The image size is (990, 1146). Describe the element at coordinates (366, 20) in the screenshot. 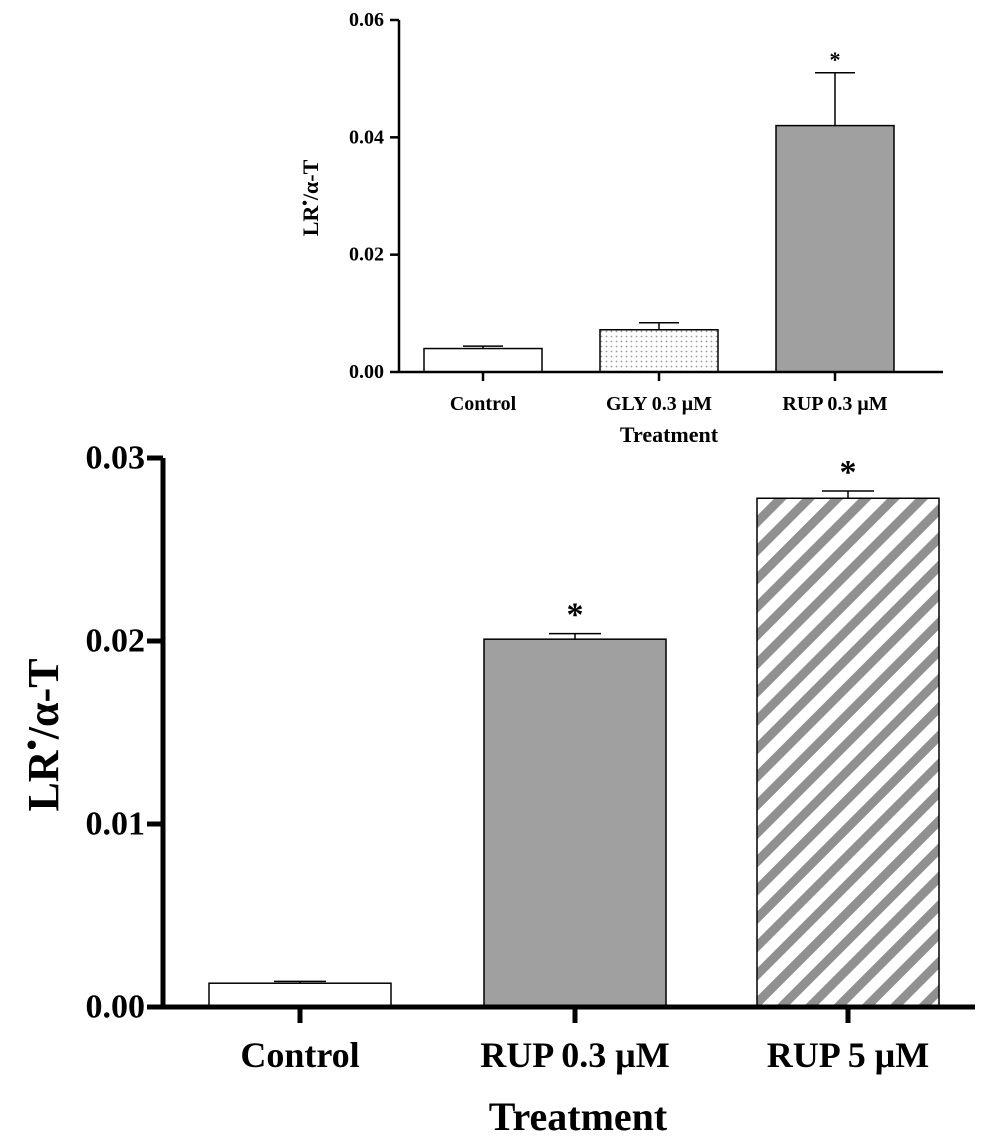

I see `y-tick-label-4: 0.06` at that location.